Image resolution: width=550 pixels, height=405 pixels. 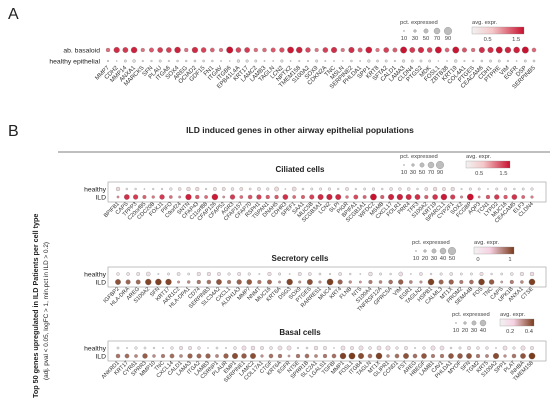 I want to click on legend-avg-tick: 1, so click(x=509, y=260).